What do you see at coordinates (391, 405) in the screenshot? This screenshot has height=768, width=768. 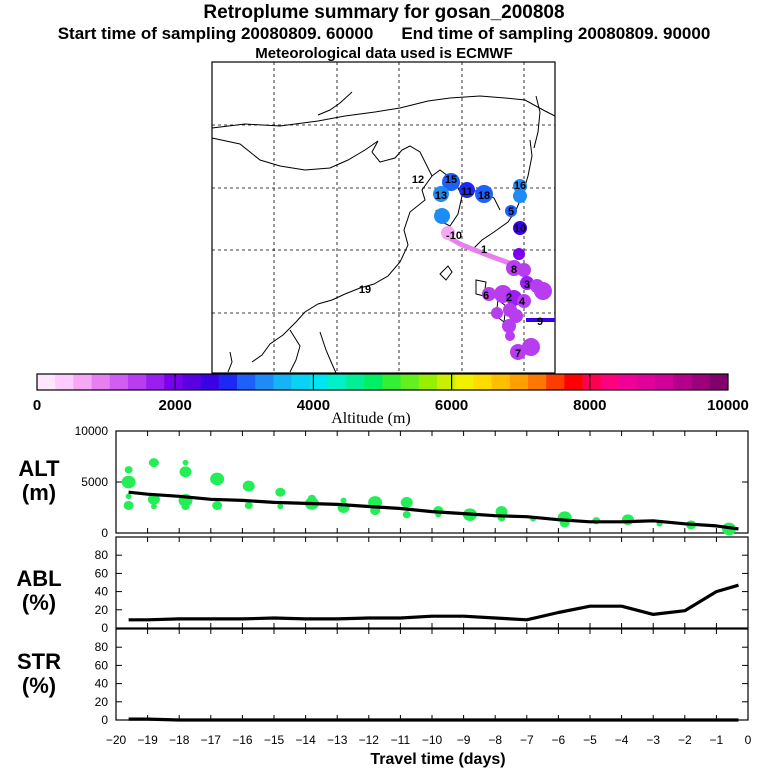 I see `colorbar-tick-labels: 0 2000 4000 6000 8000 10000` at bounding box center [391, 405].